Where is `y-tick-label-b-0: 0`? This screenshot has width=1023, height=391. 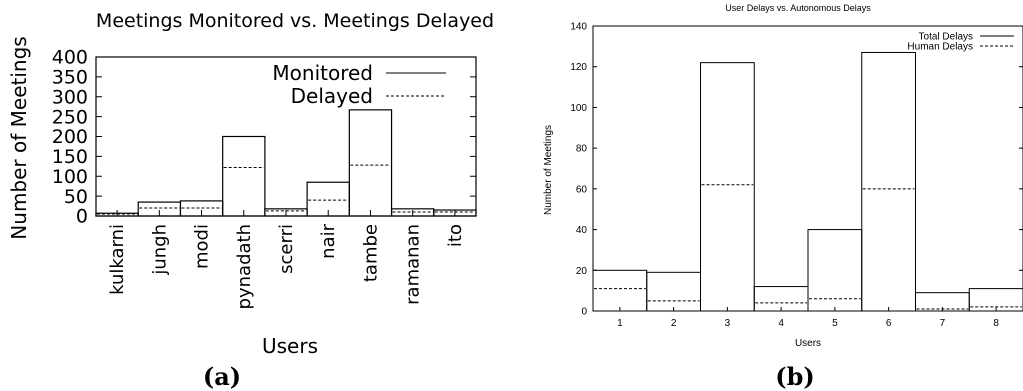 y-tick-label-b-0: 0 is located at coordinates (584, 312).